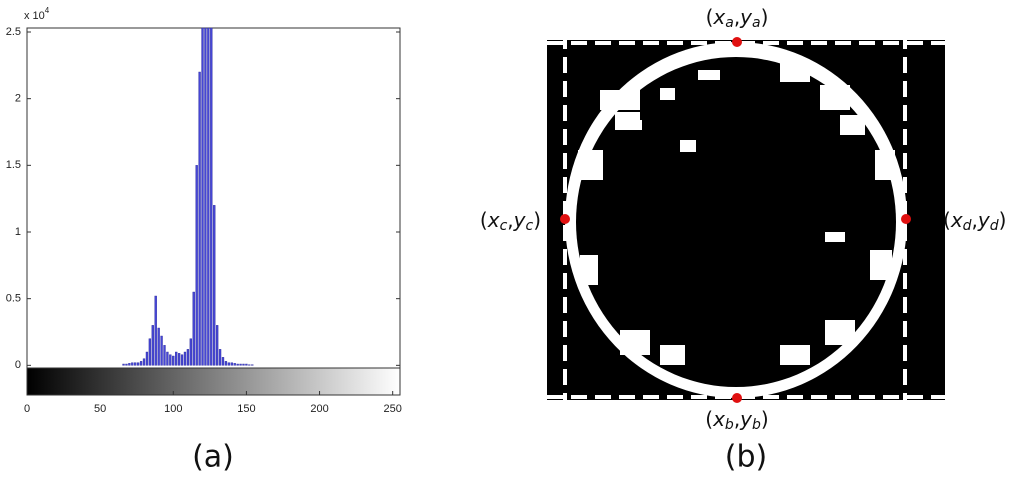 This screenshot has width=1024, height=481. Describe the element at coordinates (18, 232) in the screenshot. I see `y-tick-label: 1` at that location.